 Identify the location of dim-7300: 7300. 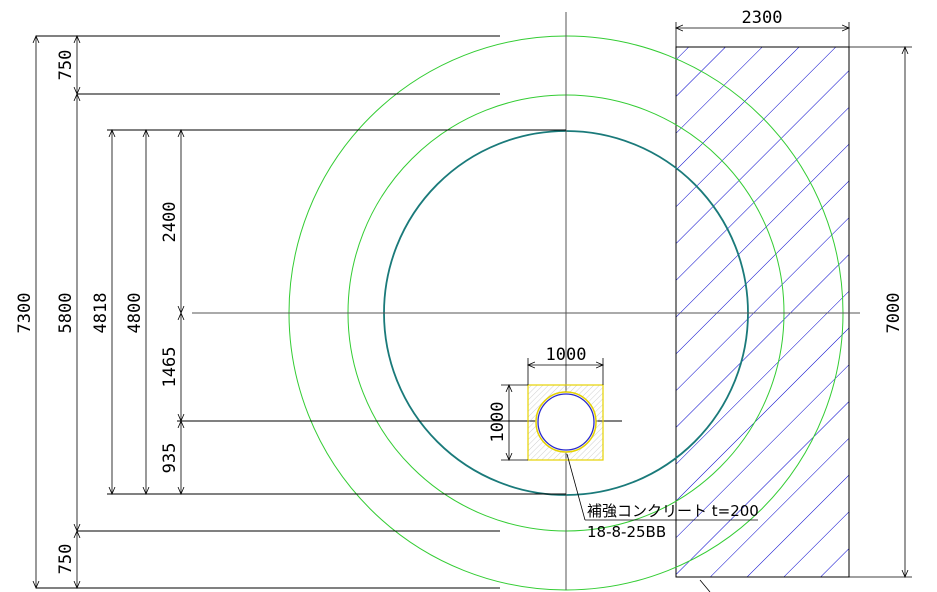
(25, 313).